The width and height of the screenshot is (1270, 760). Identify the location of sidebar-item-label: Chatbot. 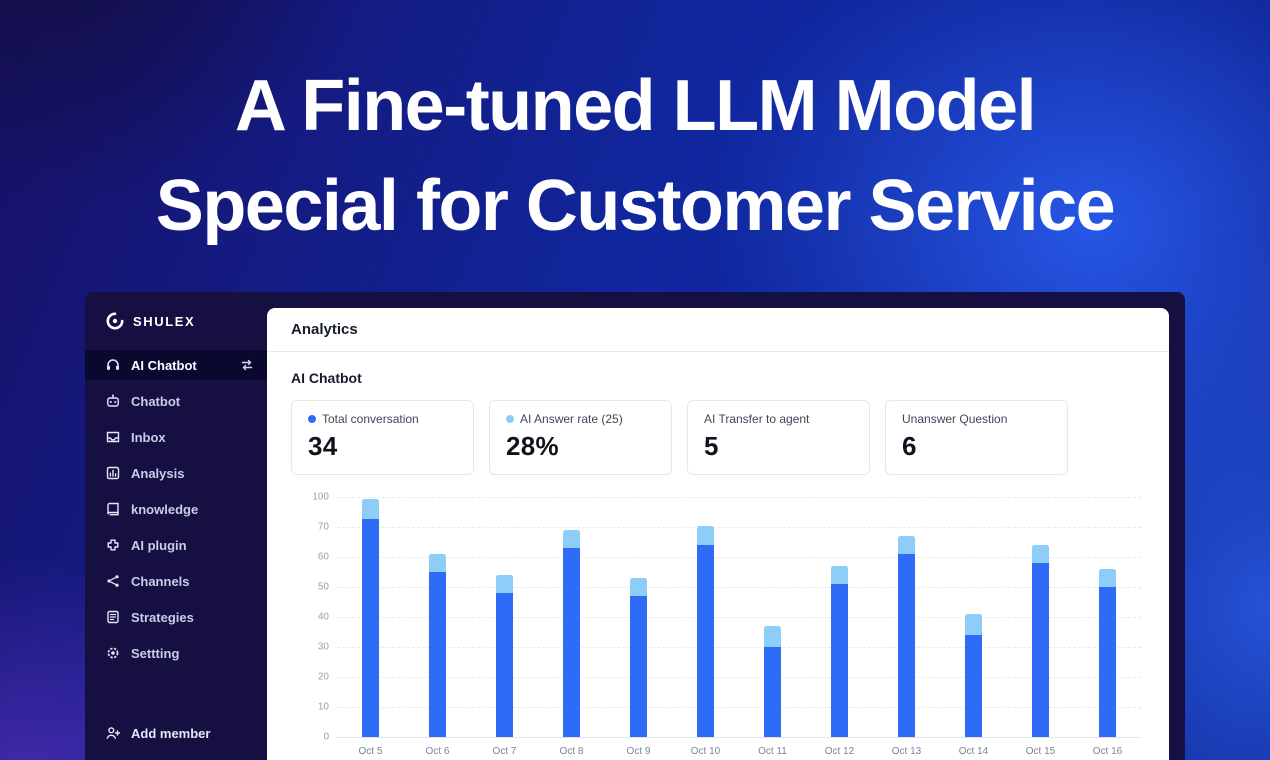
(156, 401).